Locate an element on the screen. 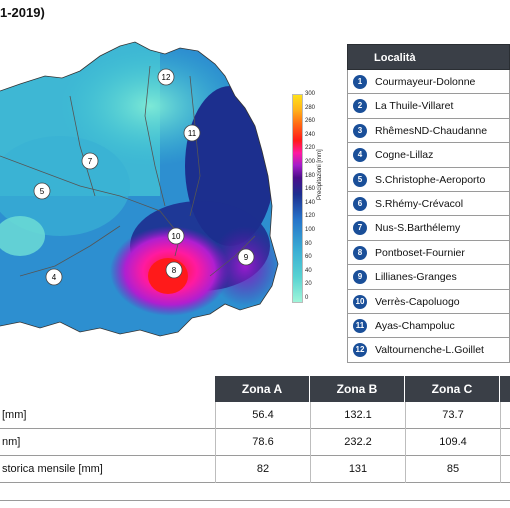  station-marker-5: 5 is located at coordinates (42, 191).